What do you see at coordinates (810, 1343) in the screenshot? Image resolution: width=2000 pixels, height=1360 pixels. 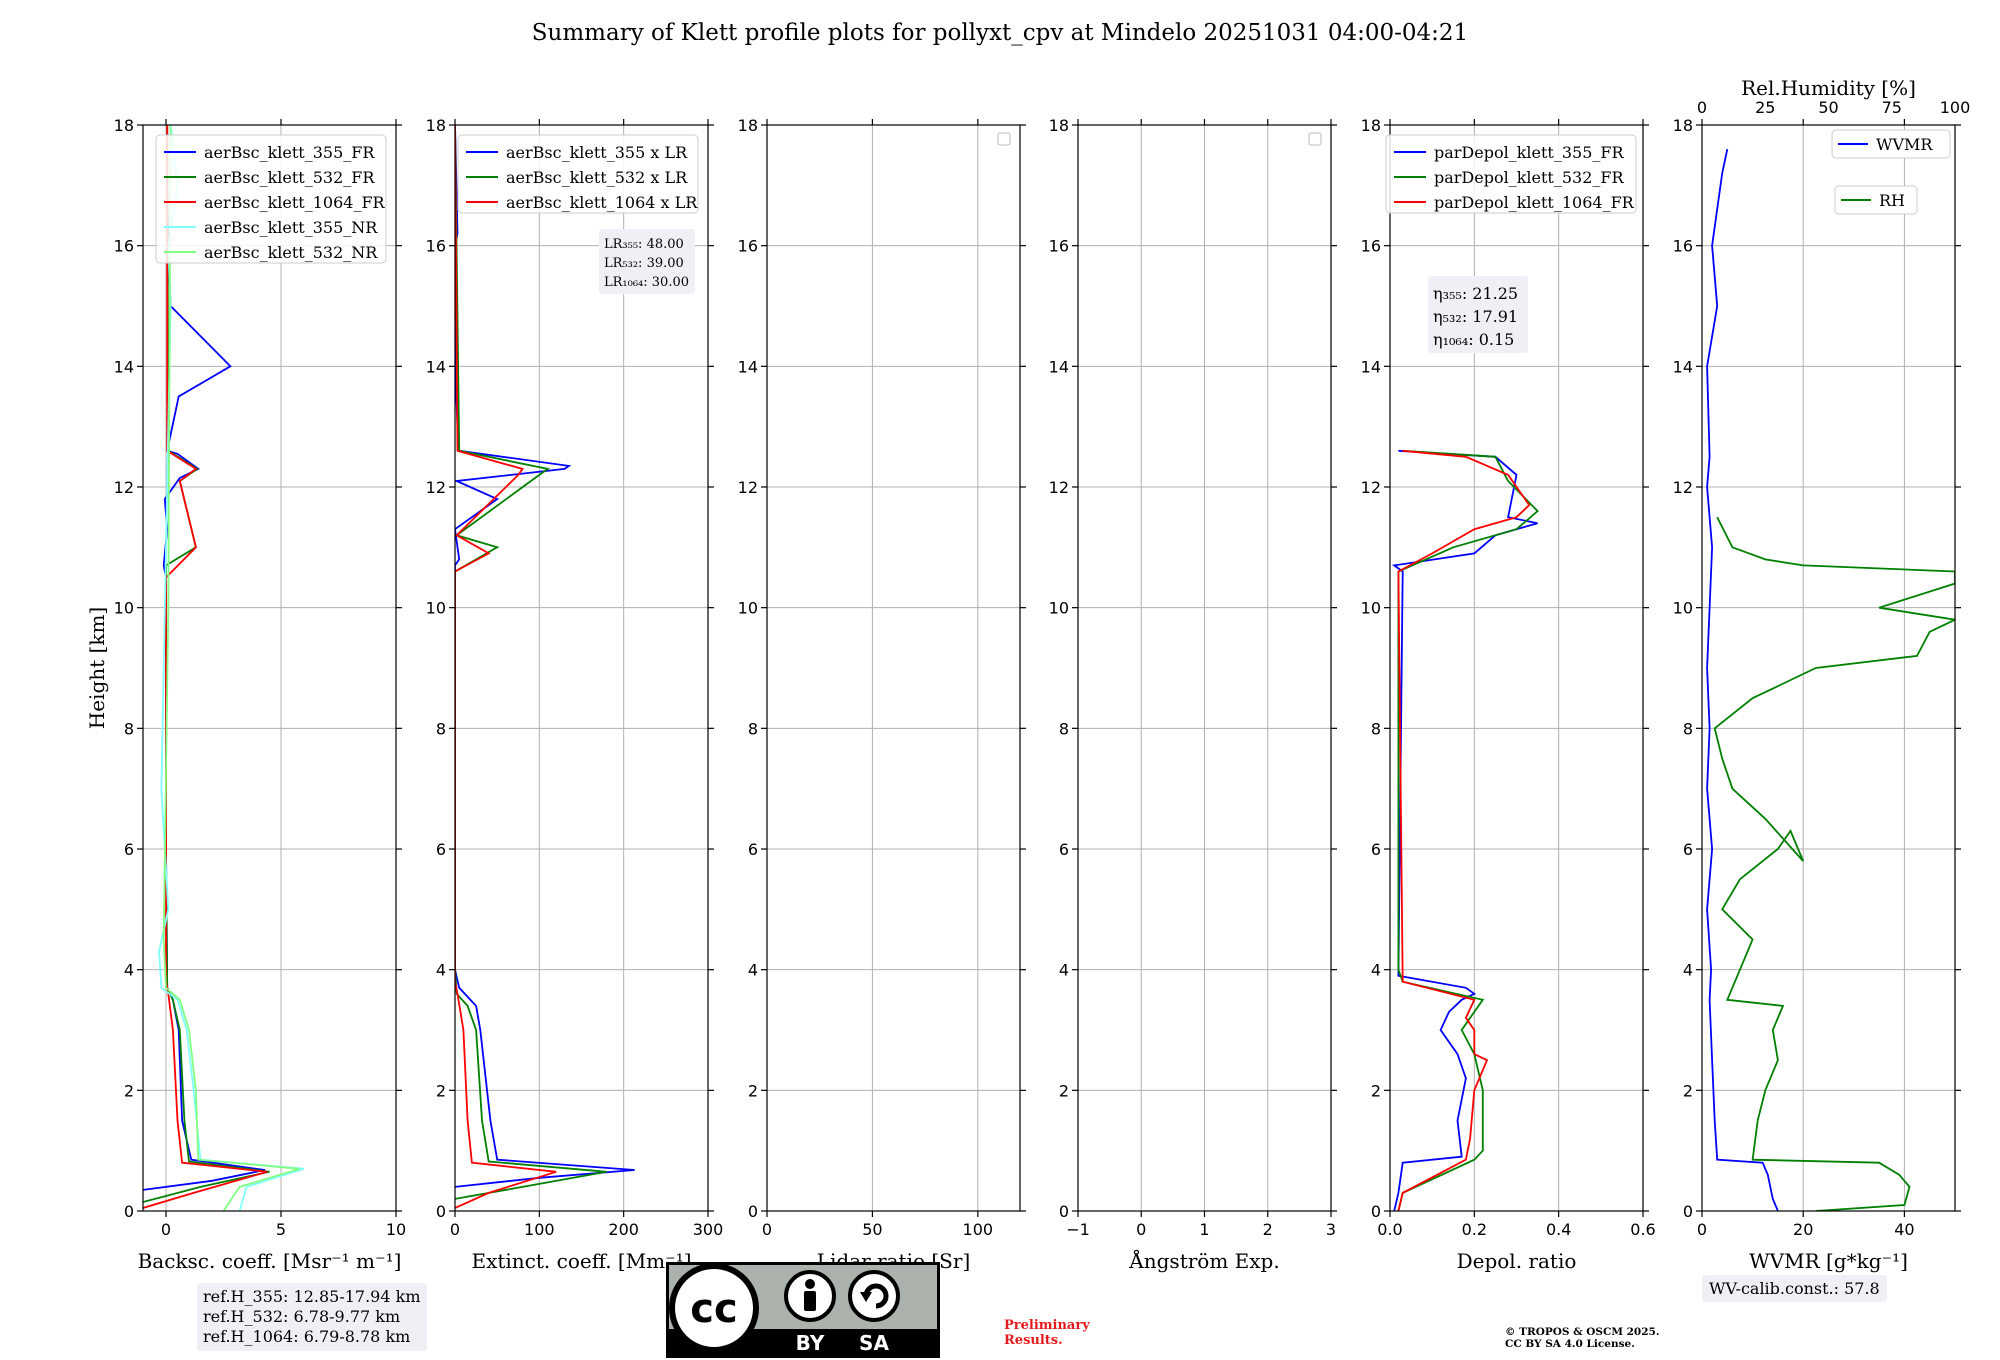 I see `by-label: BY` at bounding box center [810, 1343].